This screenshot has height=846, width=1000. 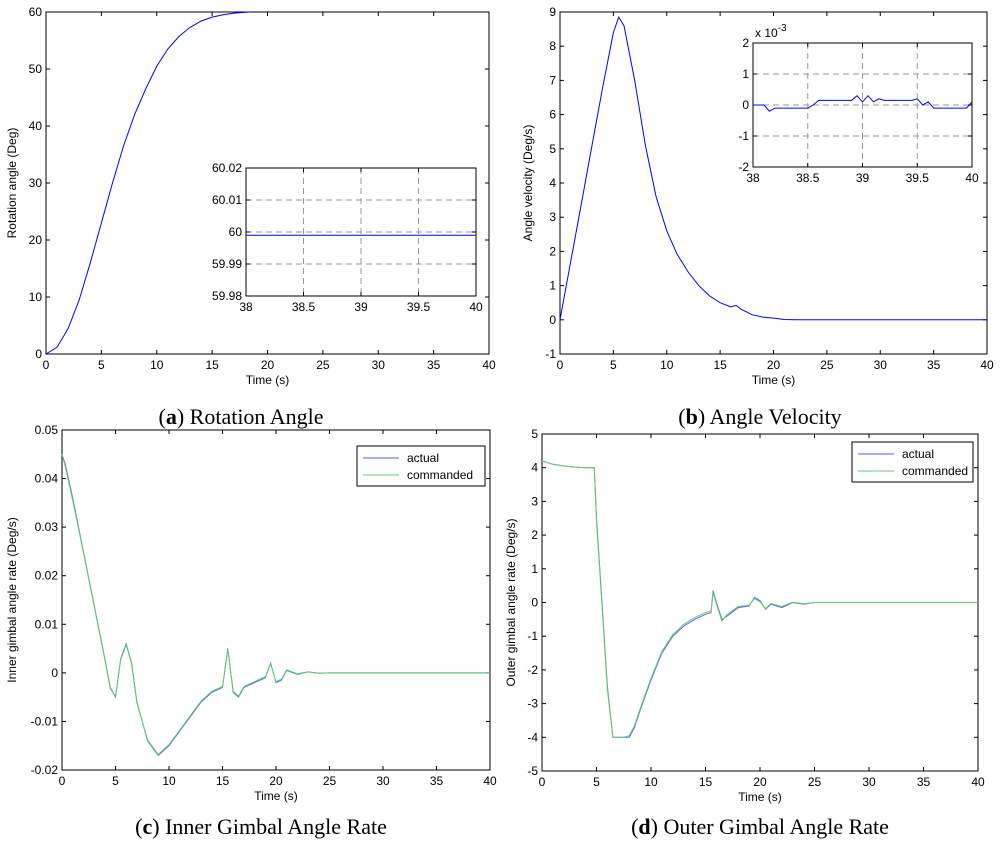 What do you see at coordinates (47, 624) in the screenshot?
I see `main-ytick-label: 0.01` at bounding box center [47, 624].